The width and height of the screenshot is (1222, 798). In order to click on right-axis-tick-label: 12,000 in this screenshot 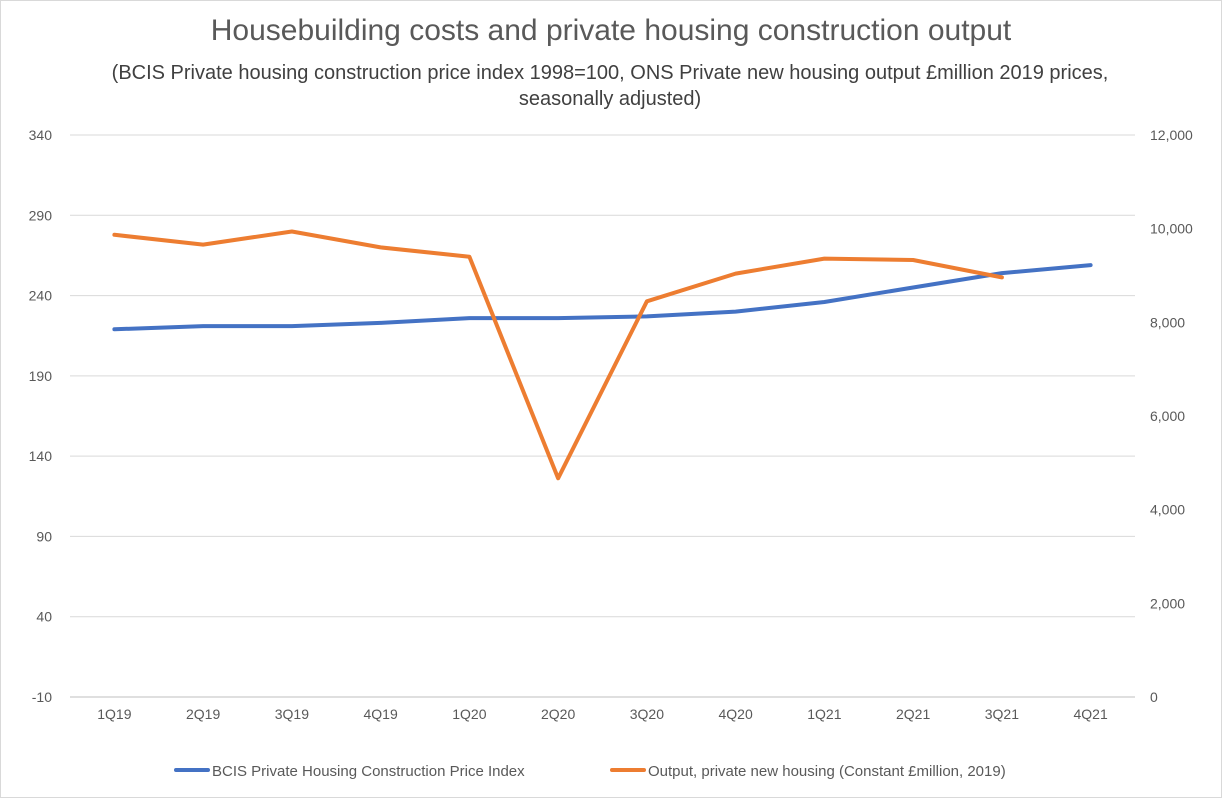, I will do `click(1171, 135)`.